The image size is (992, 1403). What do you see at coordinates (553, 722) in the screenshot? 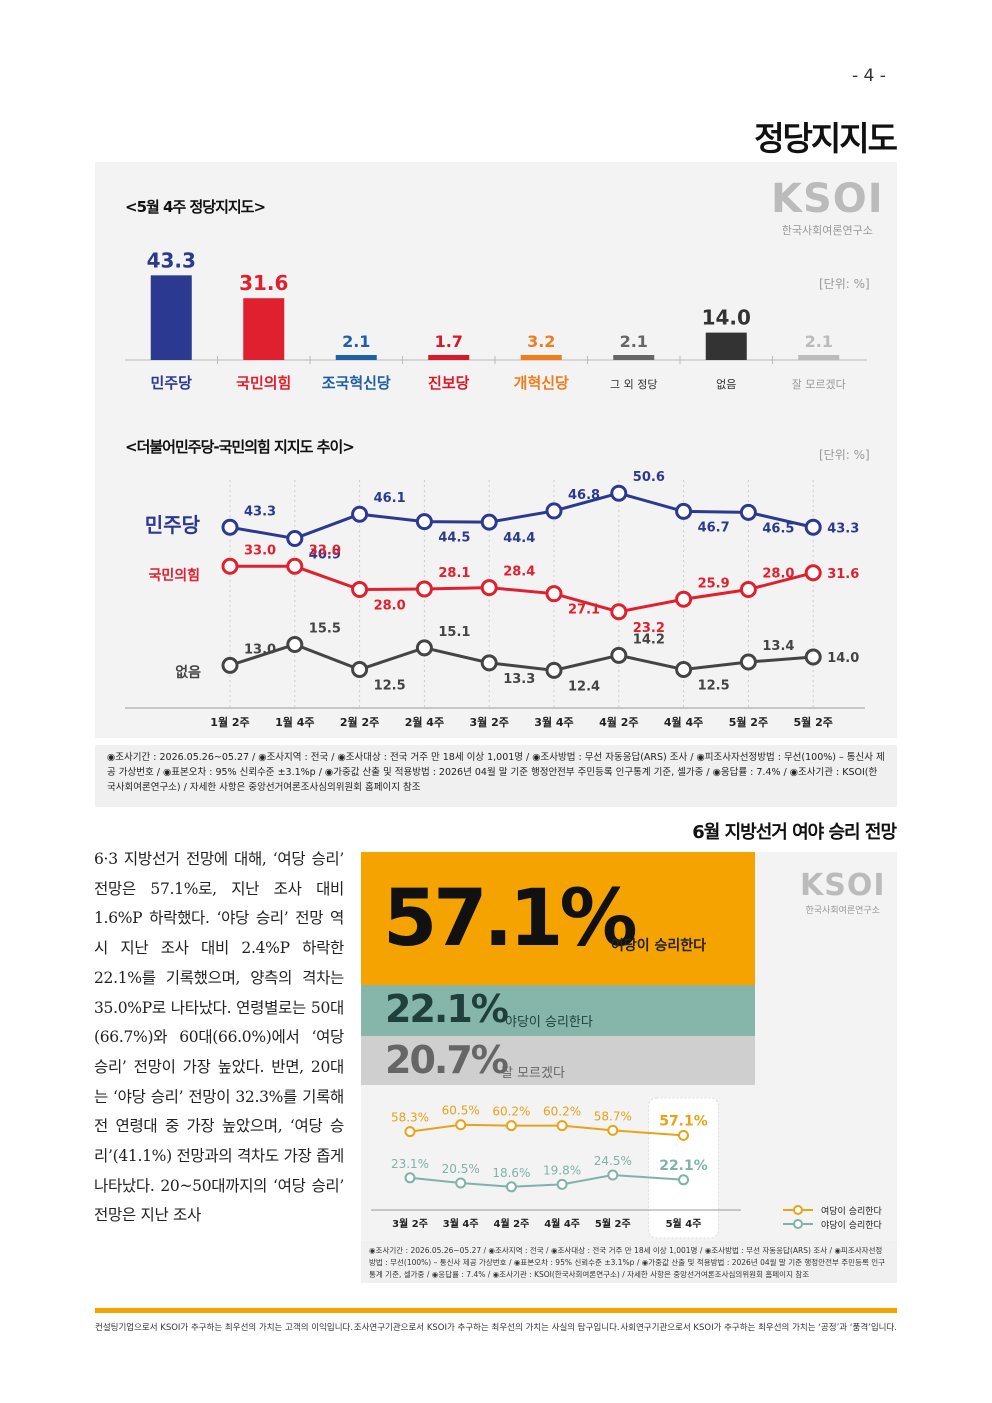
I see `trend-tick-label-5: 3월 4주` at bounding box center [553, 722].